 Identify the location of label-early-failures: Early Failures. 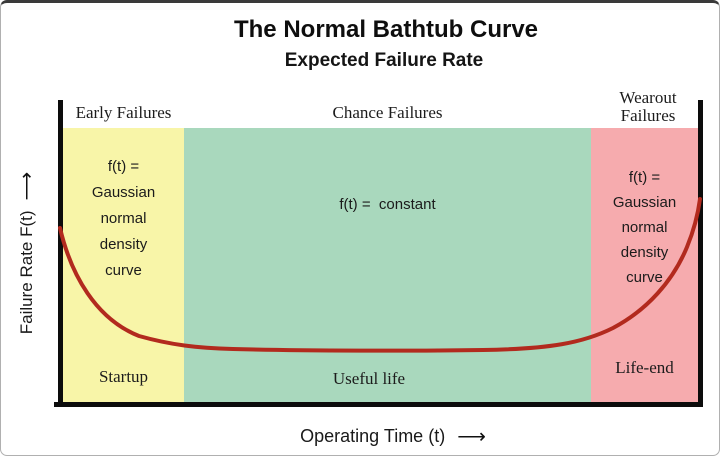
(123, 112).